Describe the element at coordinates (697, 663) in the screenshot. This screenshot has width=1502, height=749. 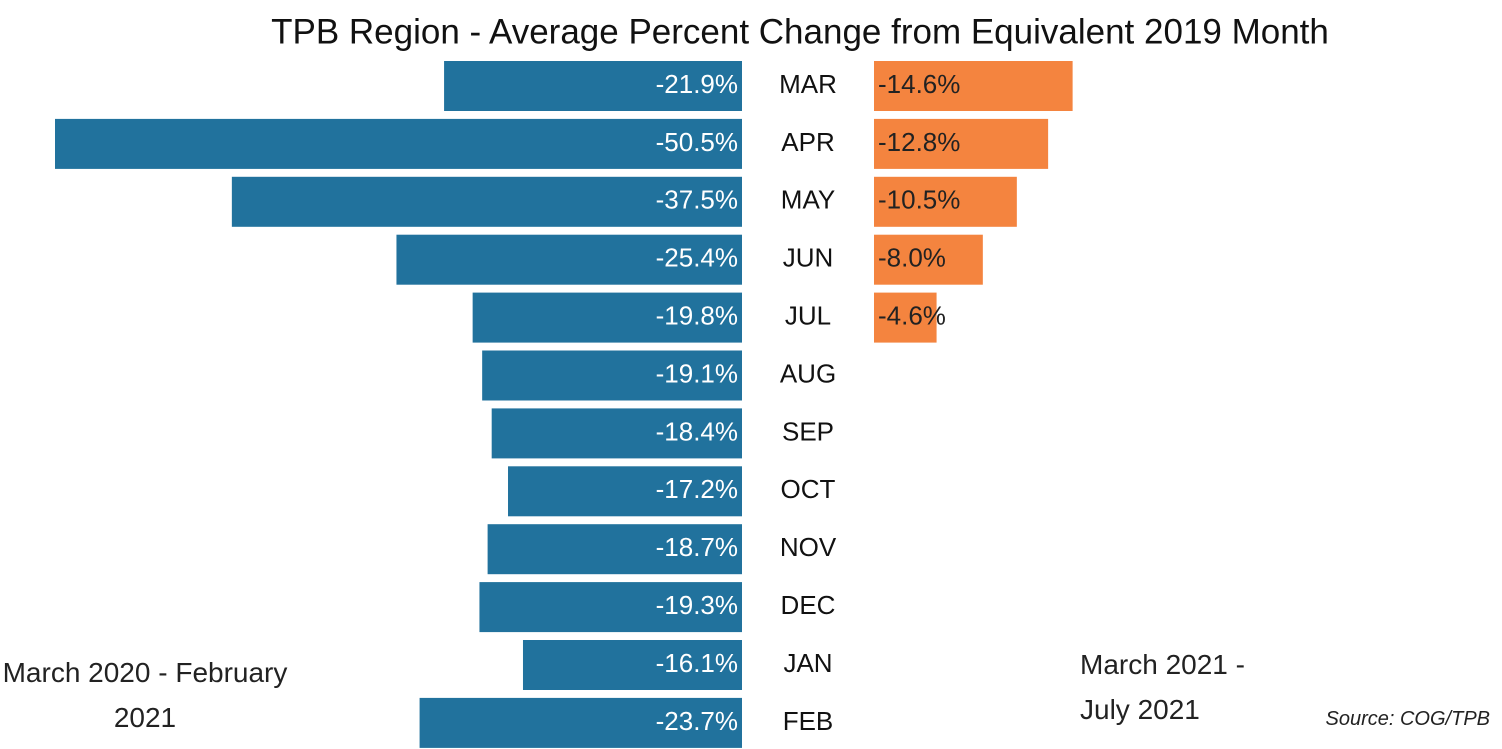
I see `data-label: -16.1%` at that location.